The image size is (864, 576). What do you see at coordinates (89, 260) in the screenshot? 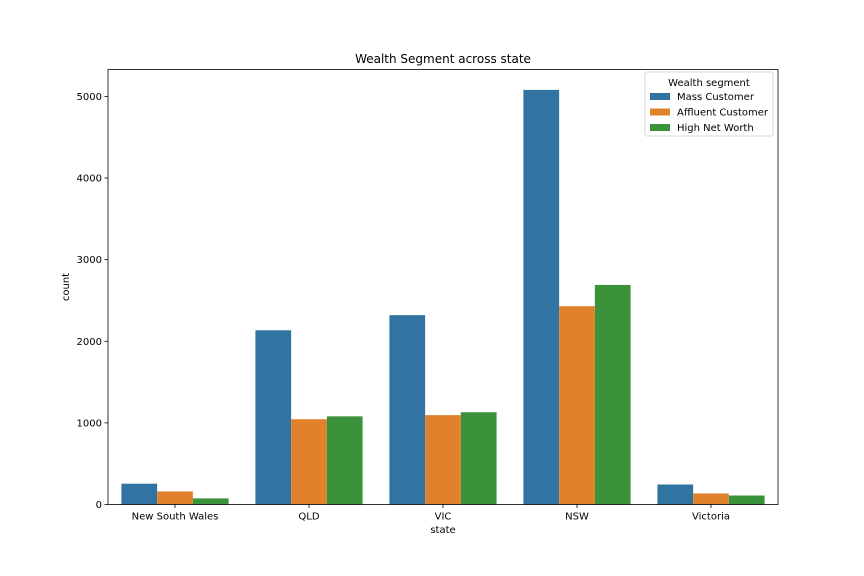
I see `y-tick-label: 3000` at bounding box center [89, 260].